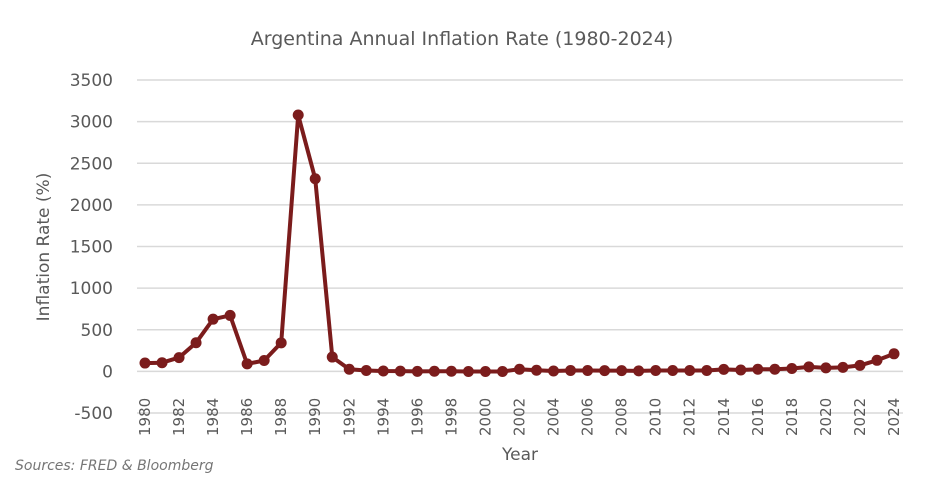 The image size is (925, 493). I want to click on data-point-2010, so click(656, 370).